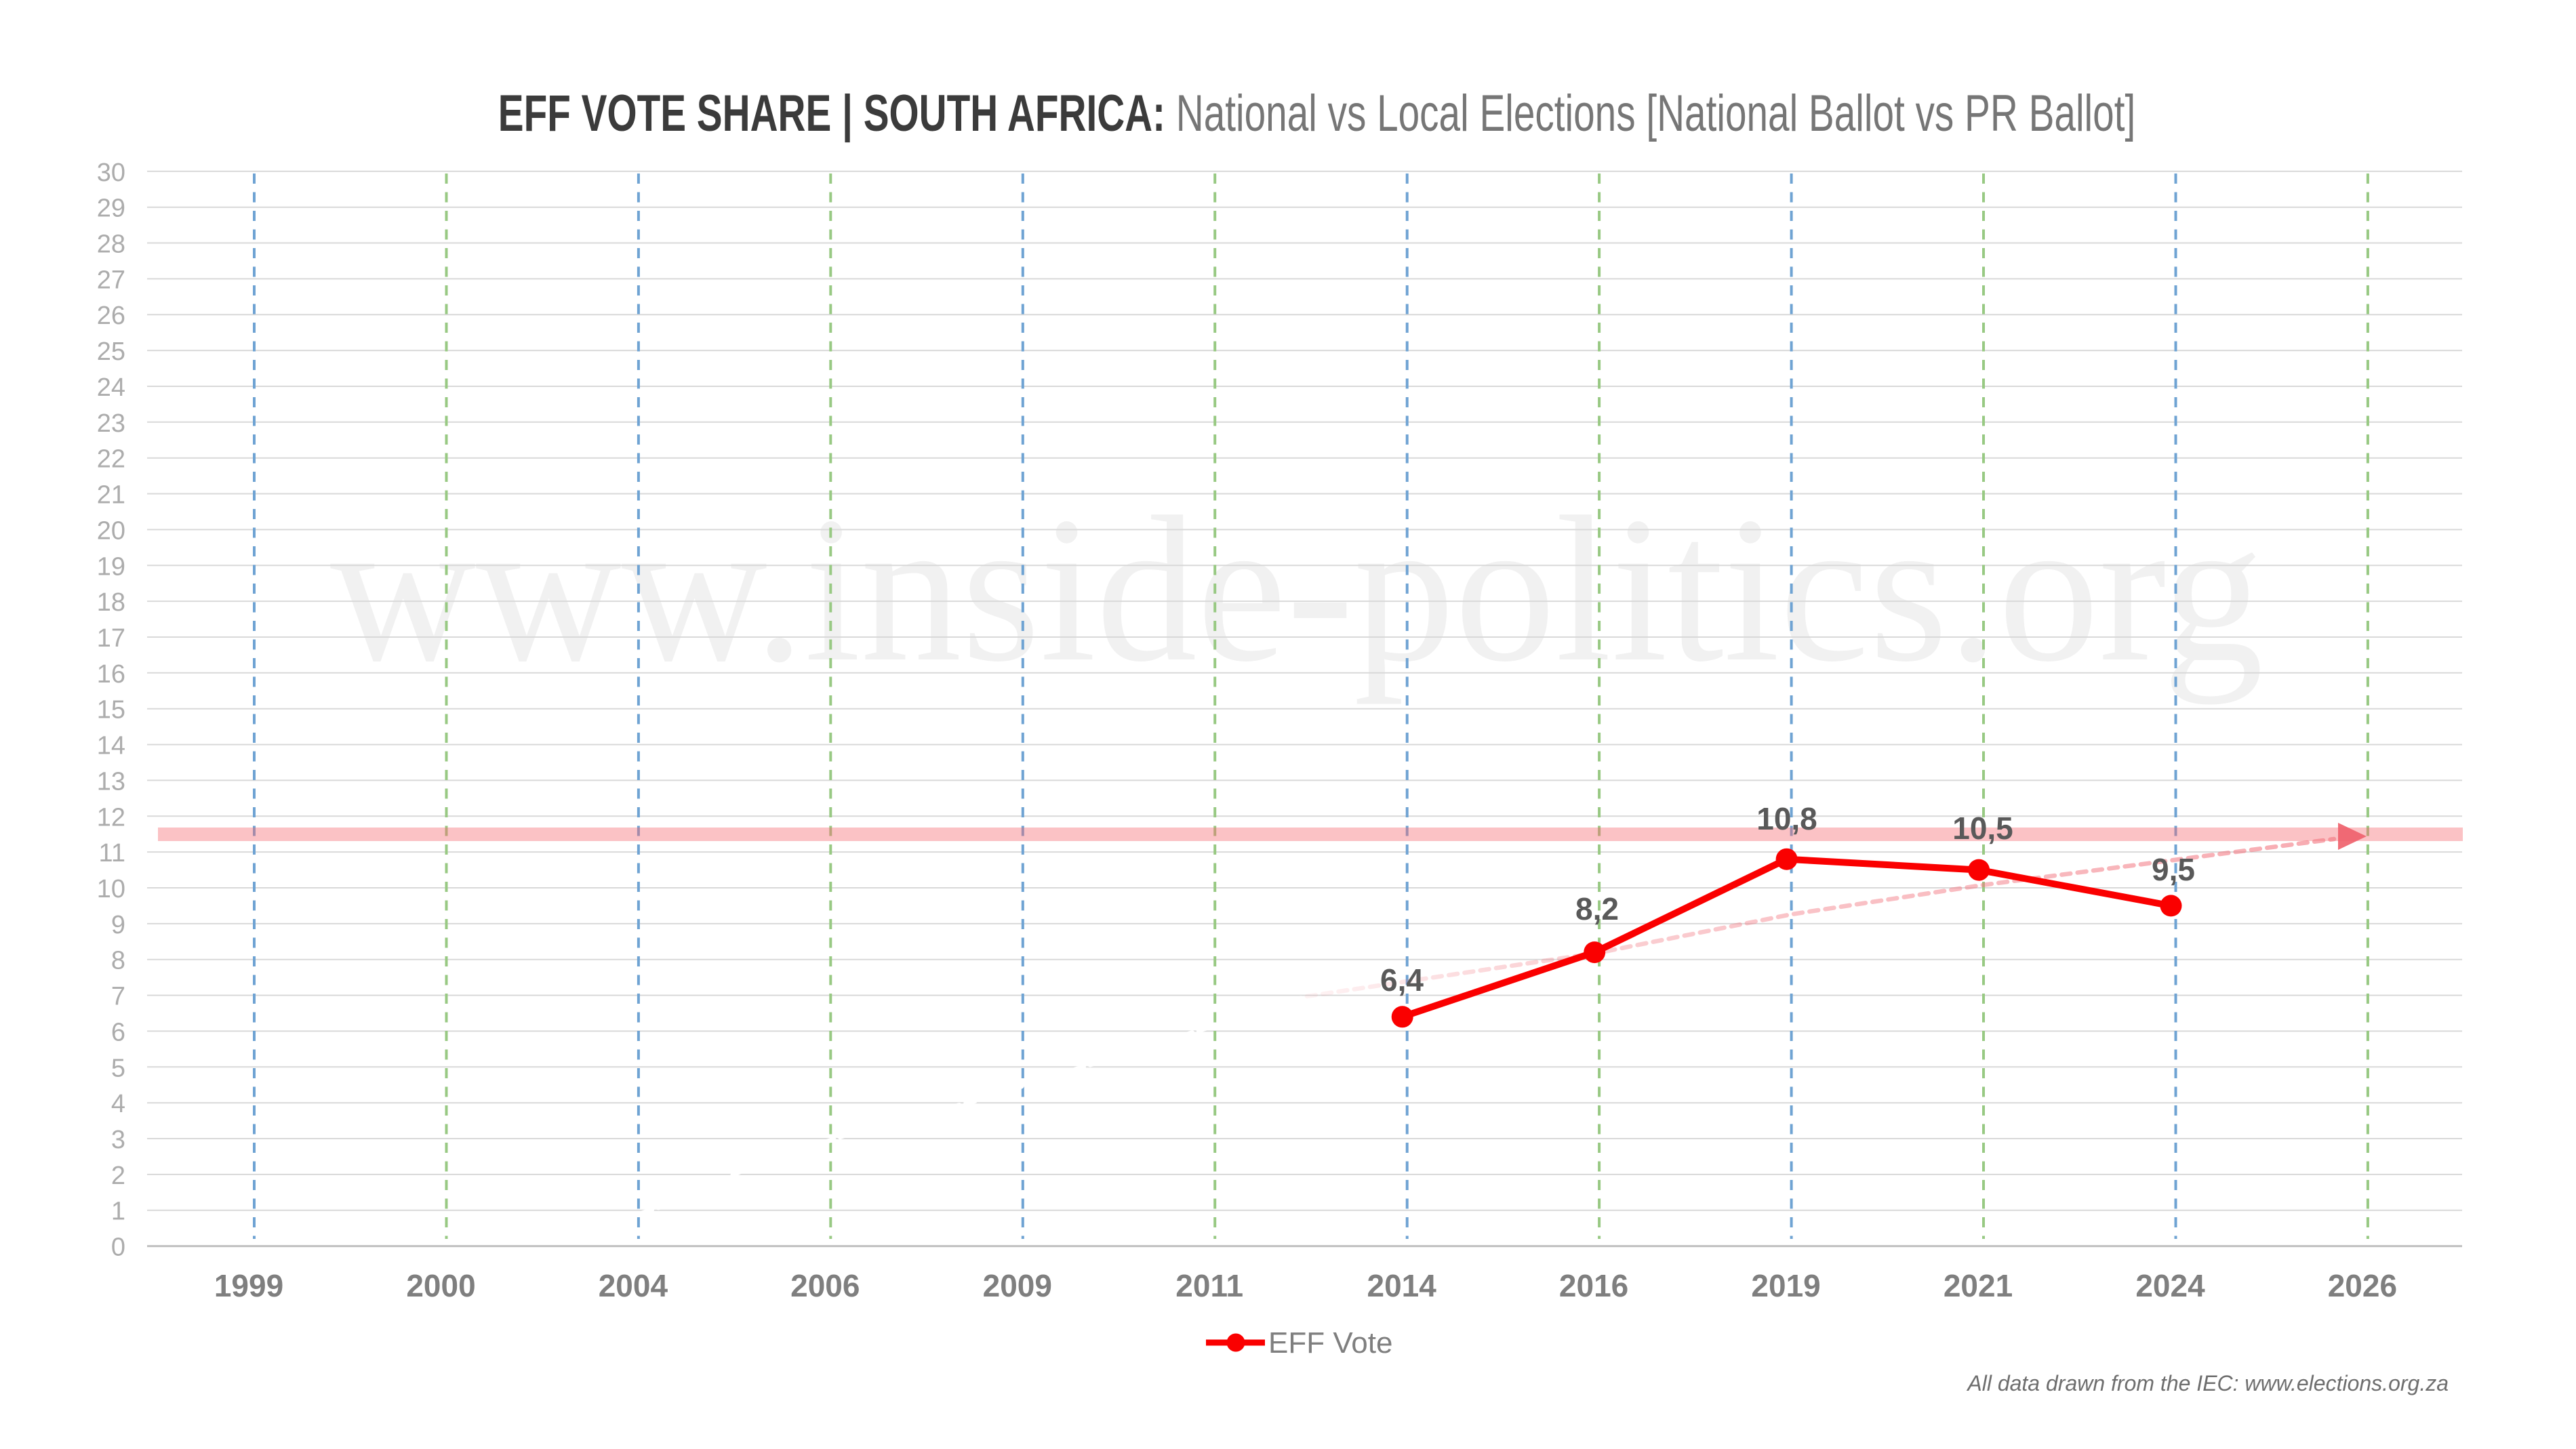  What do you see at coordinates (111, 280) in the screenshot?
I see `svg-text: 27` at bounding box center [111, 280].